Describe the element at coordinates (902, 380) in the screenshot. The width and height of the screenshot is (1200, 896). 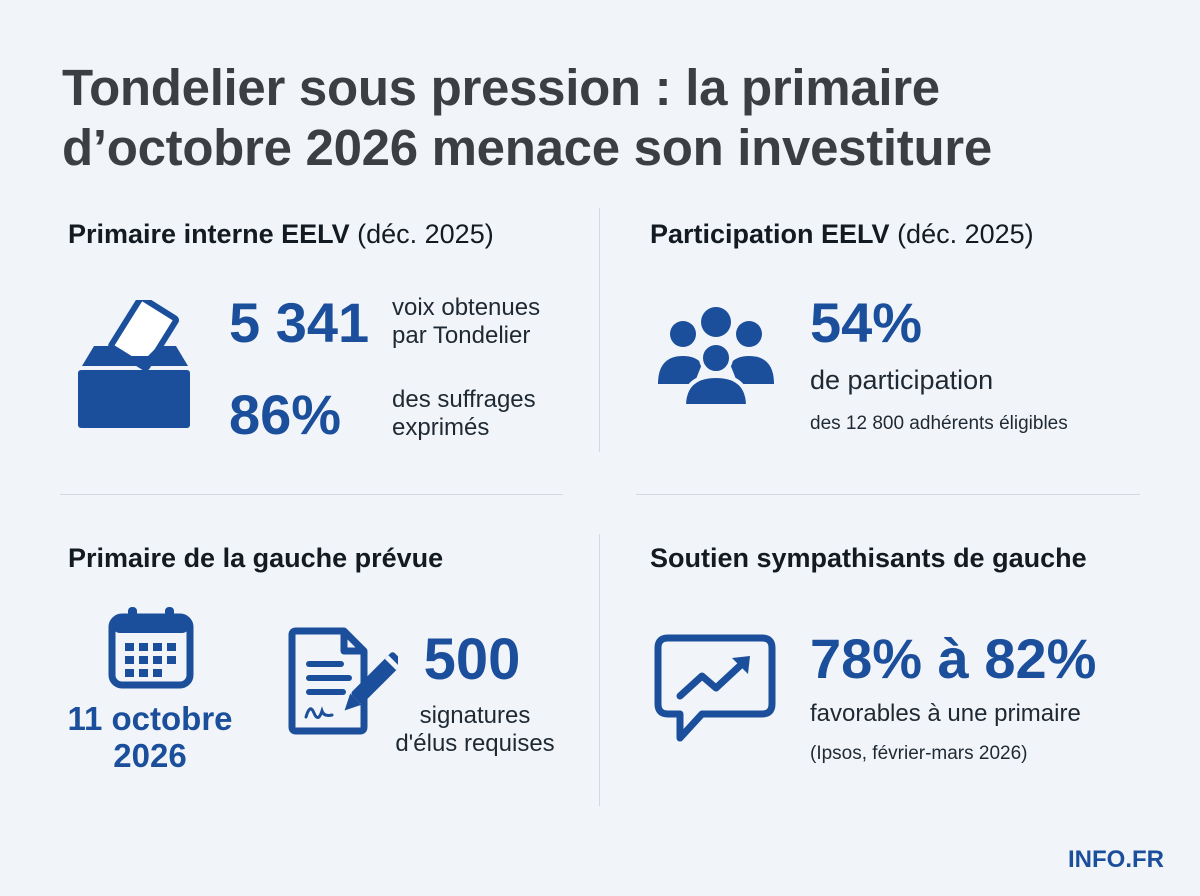
I see `participation-desc: de participation` at that location.